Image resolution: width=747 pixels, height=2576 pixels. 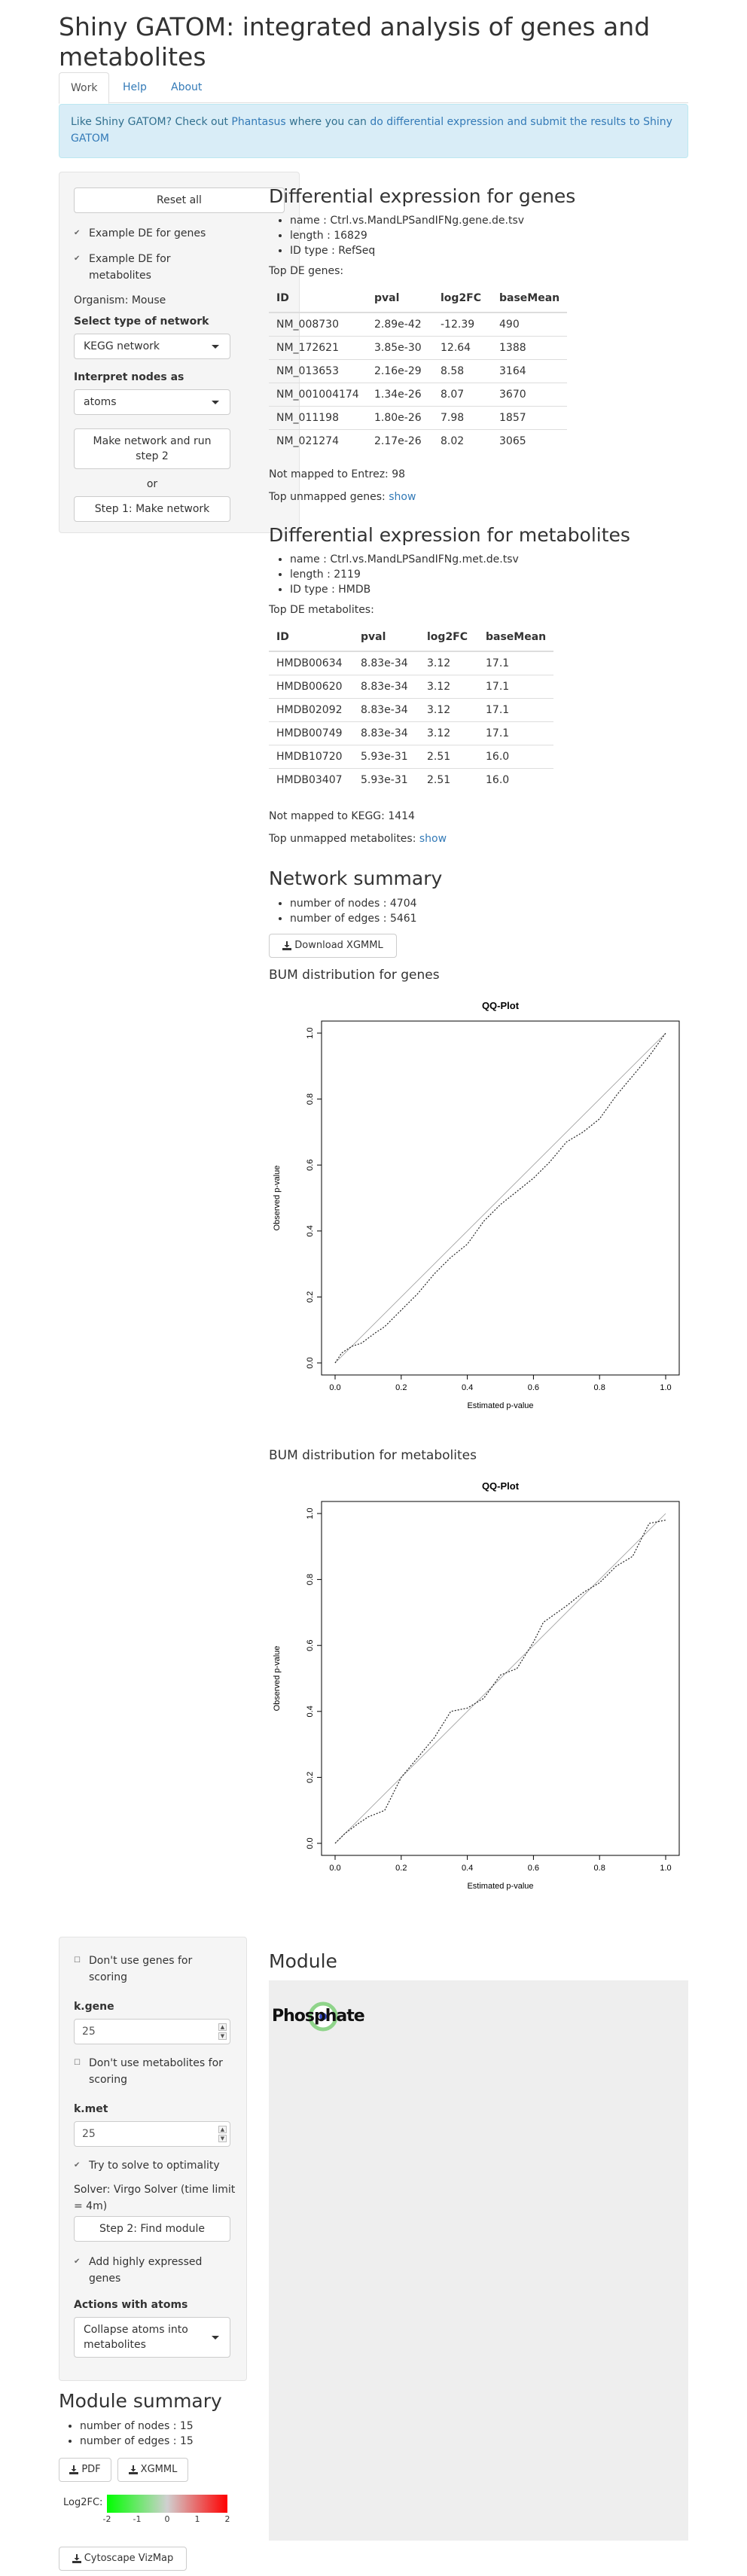 I want to click on genes-de-heading: Differential expression for genes, so click(x=423, y=196).